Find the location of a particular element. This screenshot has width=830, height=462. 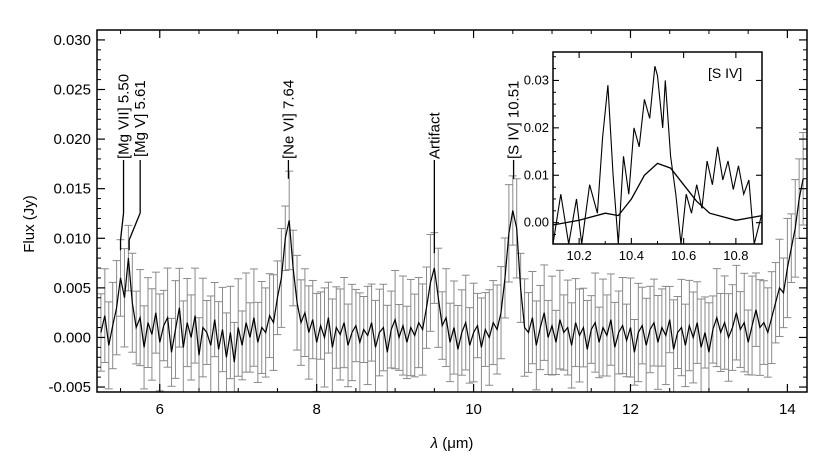

inset-axes: 10.2 10.4 10.6 10.8 0.00 0.01 0.02 0.03 is located at coordinates (643, 157).